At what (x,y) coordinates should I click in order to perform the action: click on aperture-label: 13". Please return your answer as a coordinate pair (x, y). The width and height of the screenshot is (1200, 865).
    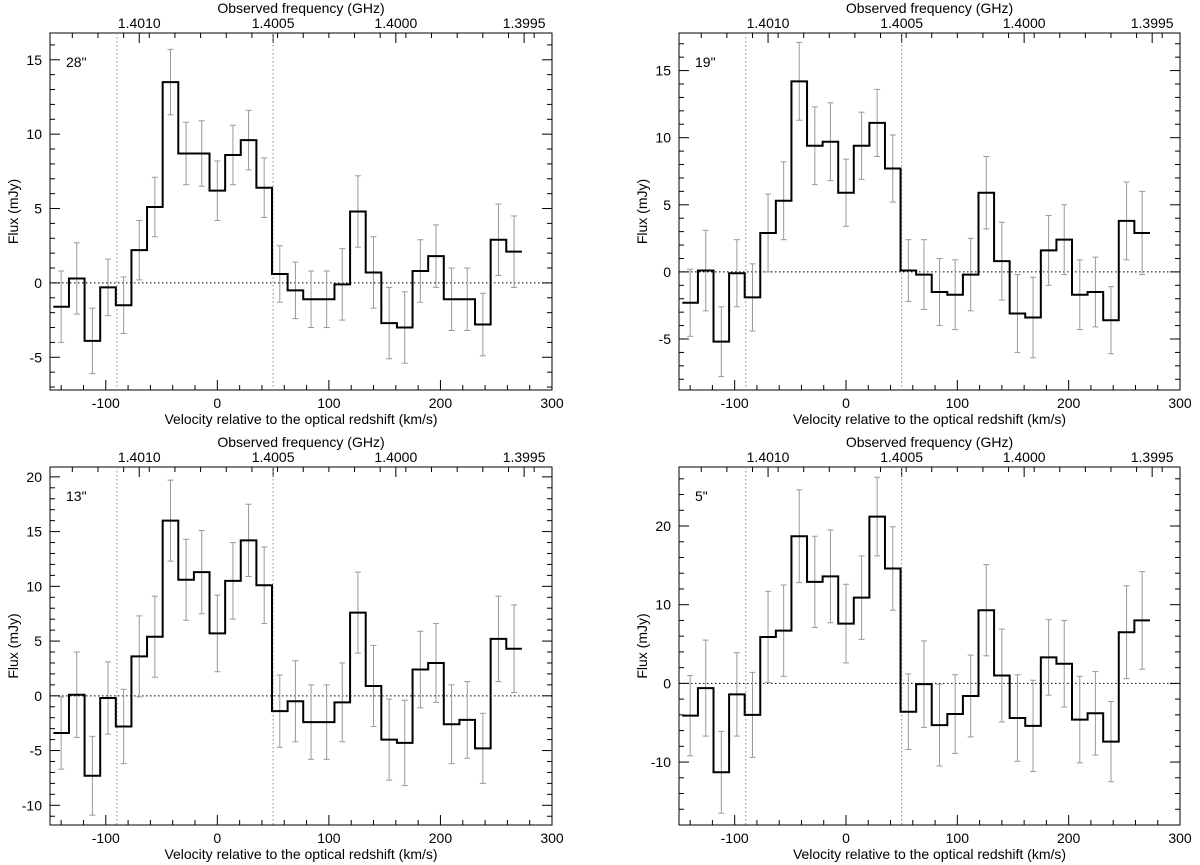
    Looking at the image, I should click on (76, 496).